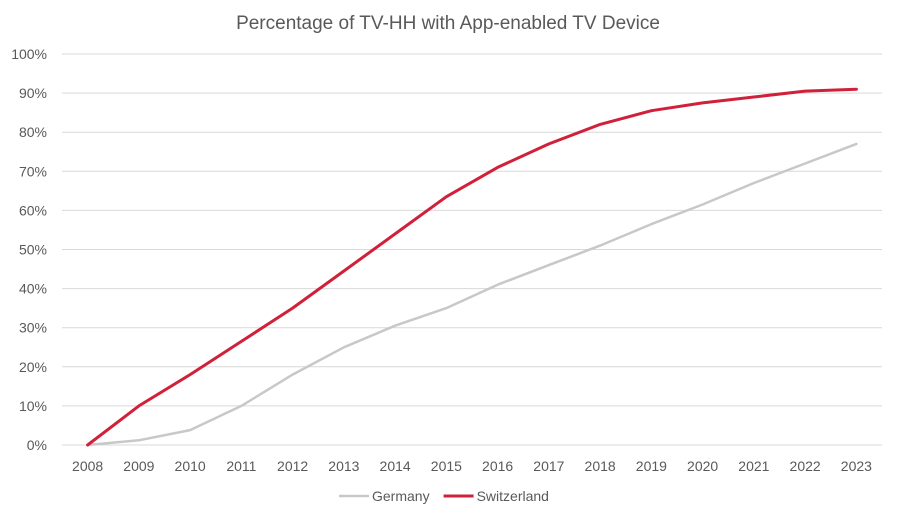 This screenshot has width=897, height=519. Describe the element at coordinates (513, 496) in the screenshot. I see `legend-label-switzerland: Switzerland` at that location.